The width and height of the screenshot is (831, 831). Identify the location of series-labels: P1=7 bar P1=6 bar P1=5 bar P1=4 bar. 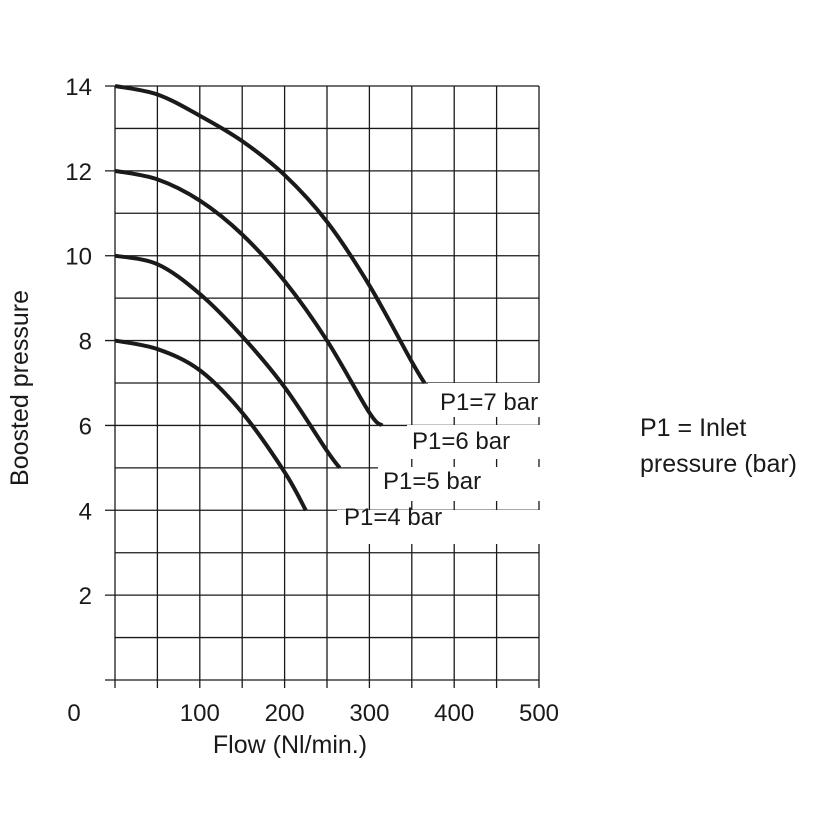
(441, 460).